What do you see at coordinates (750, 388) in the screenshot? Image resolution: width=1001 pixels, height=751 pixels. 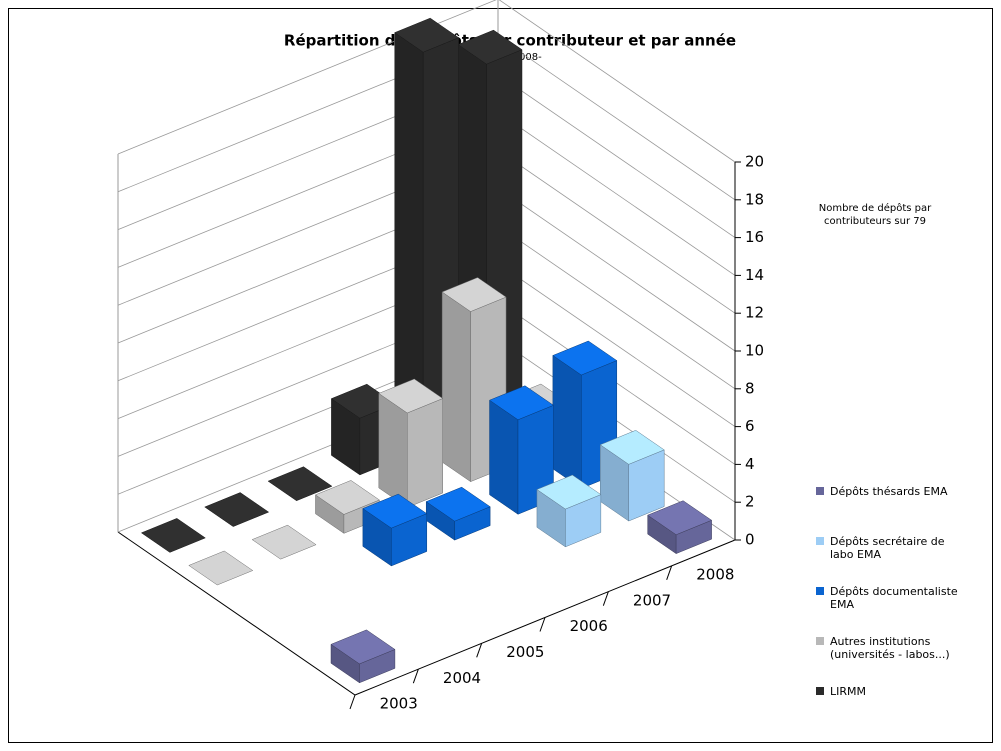 I see `y-tick-label: 8` at bounding box center [750, 388].